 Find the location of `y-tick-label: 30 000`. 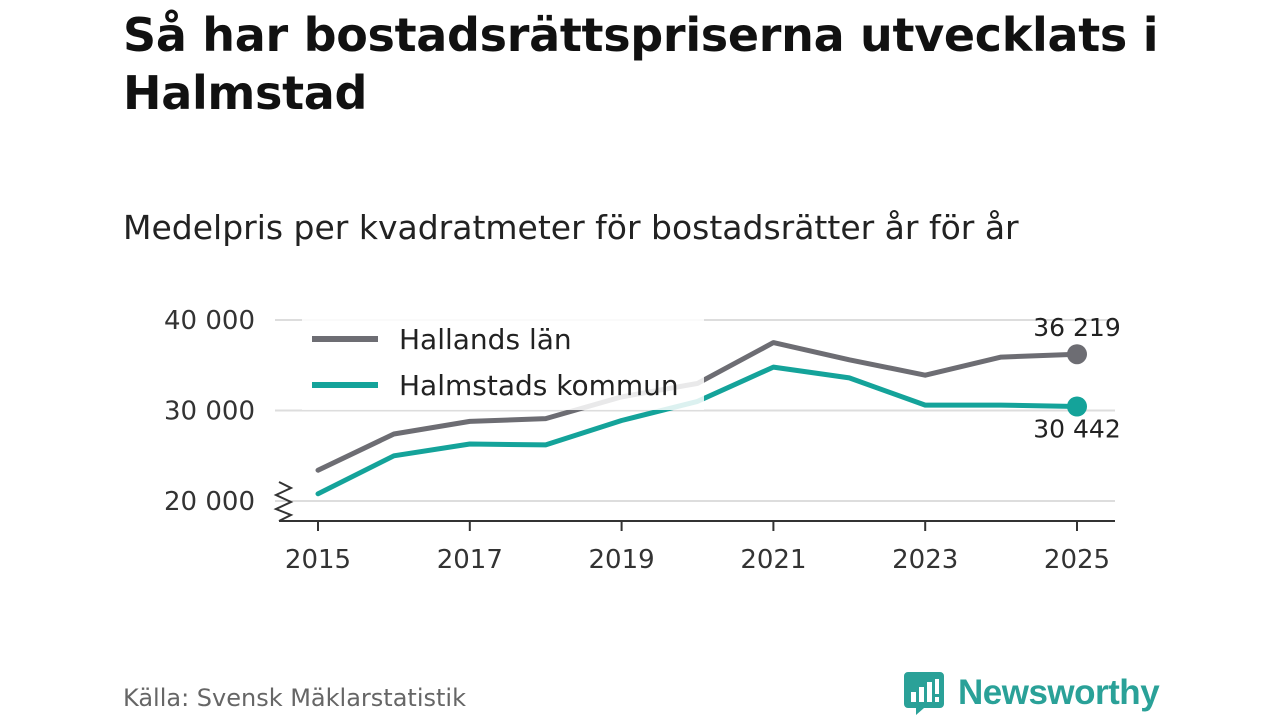

y-tick-label: 30 000 is located at coordinates (209, 412).